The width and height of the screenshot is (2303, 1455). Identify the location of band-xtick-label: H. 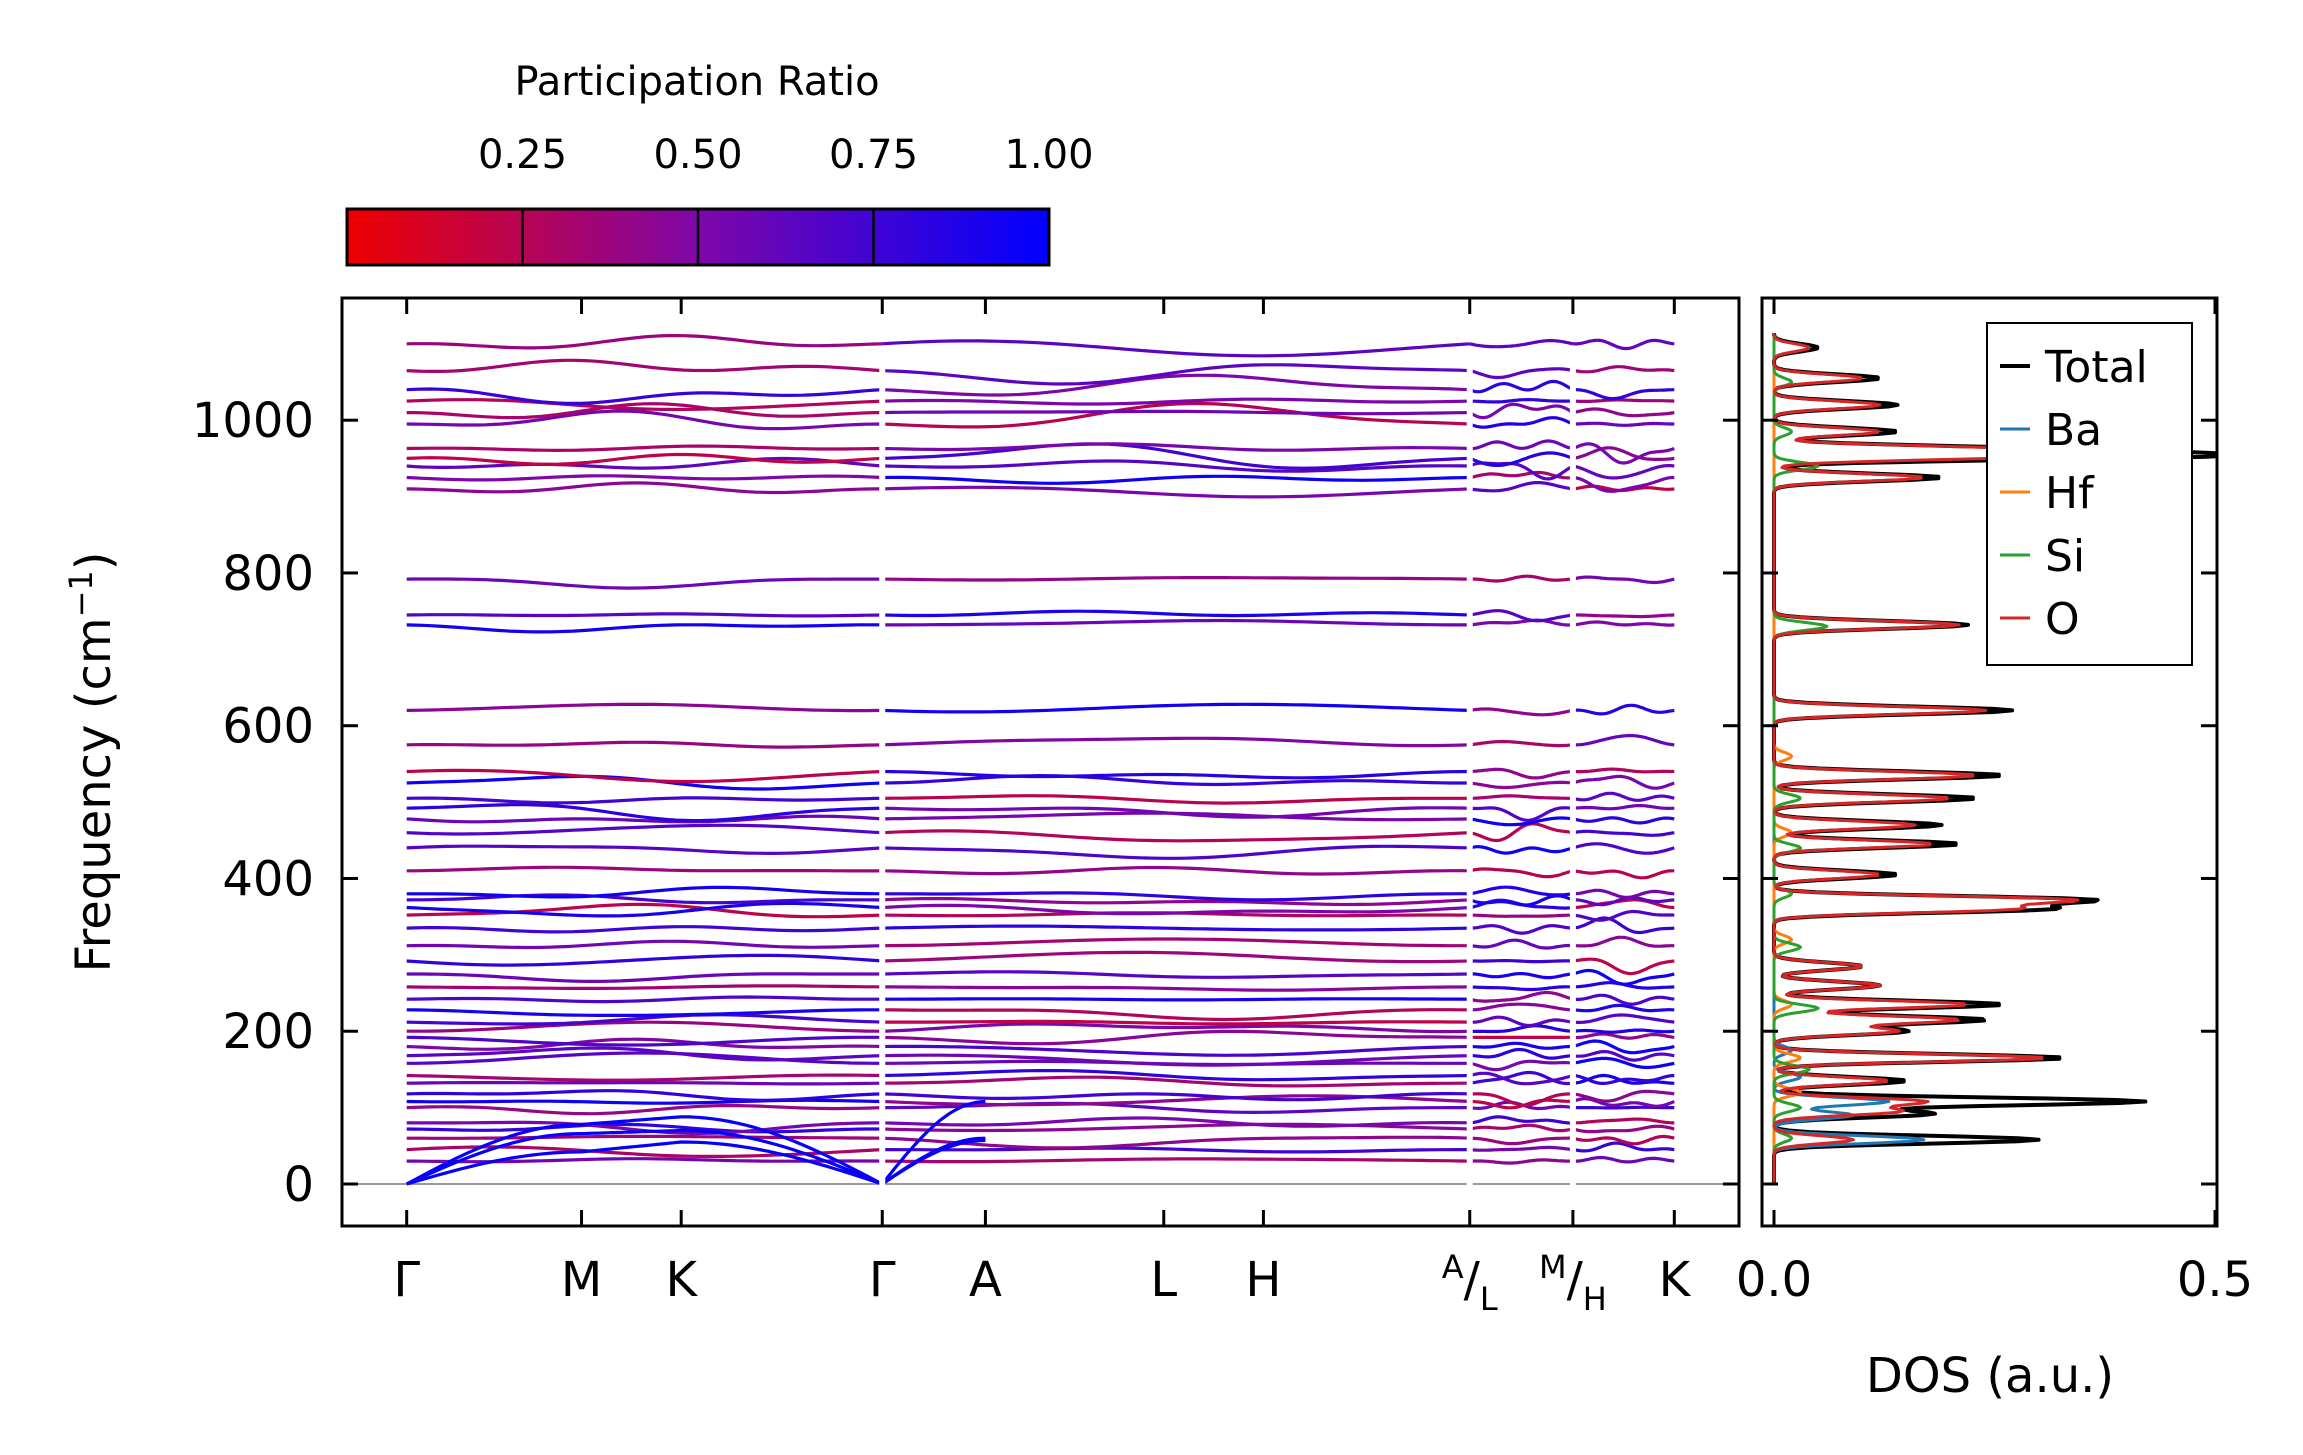
(1263, 1280).